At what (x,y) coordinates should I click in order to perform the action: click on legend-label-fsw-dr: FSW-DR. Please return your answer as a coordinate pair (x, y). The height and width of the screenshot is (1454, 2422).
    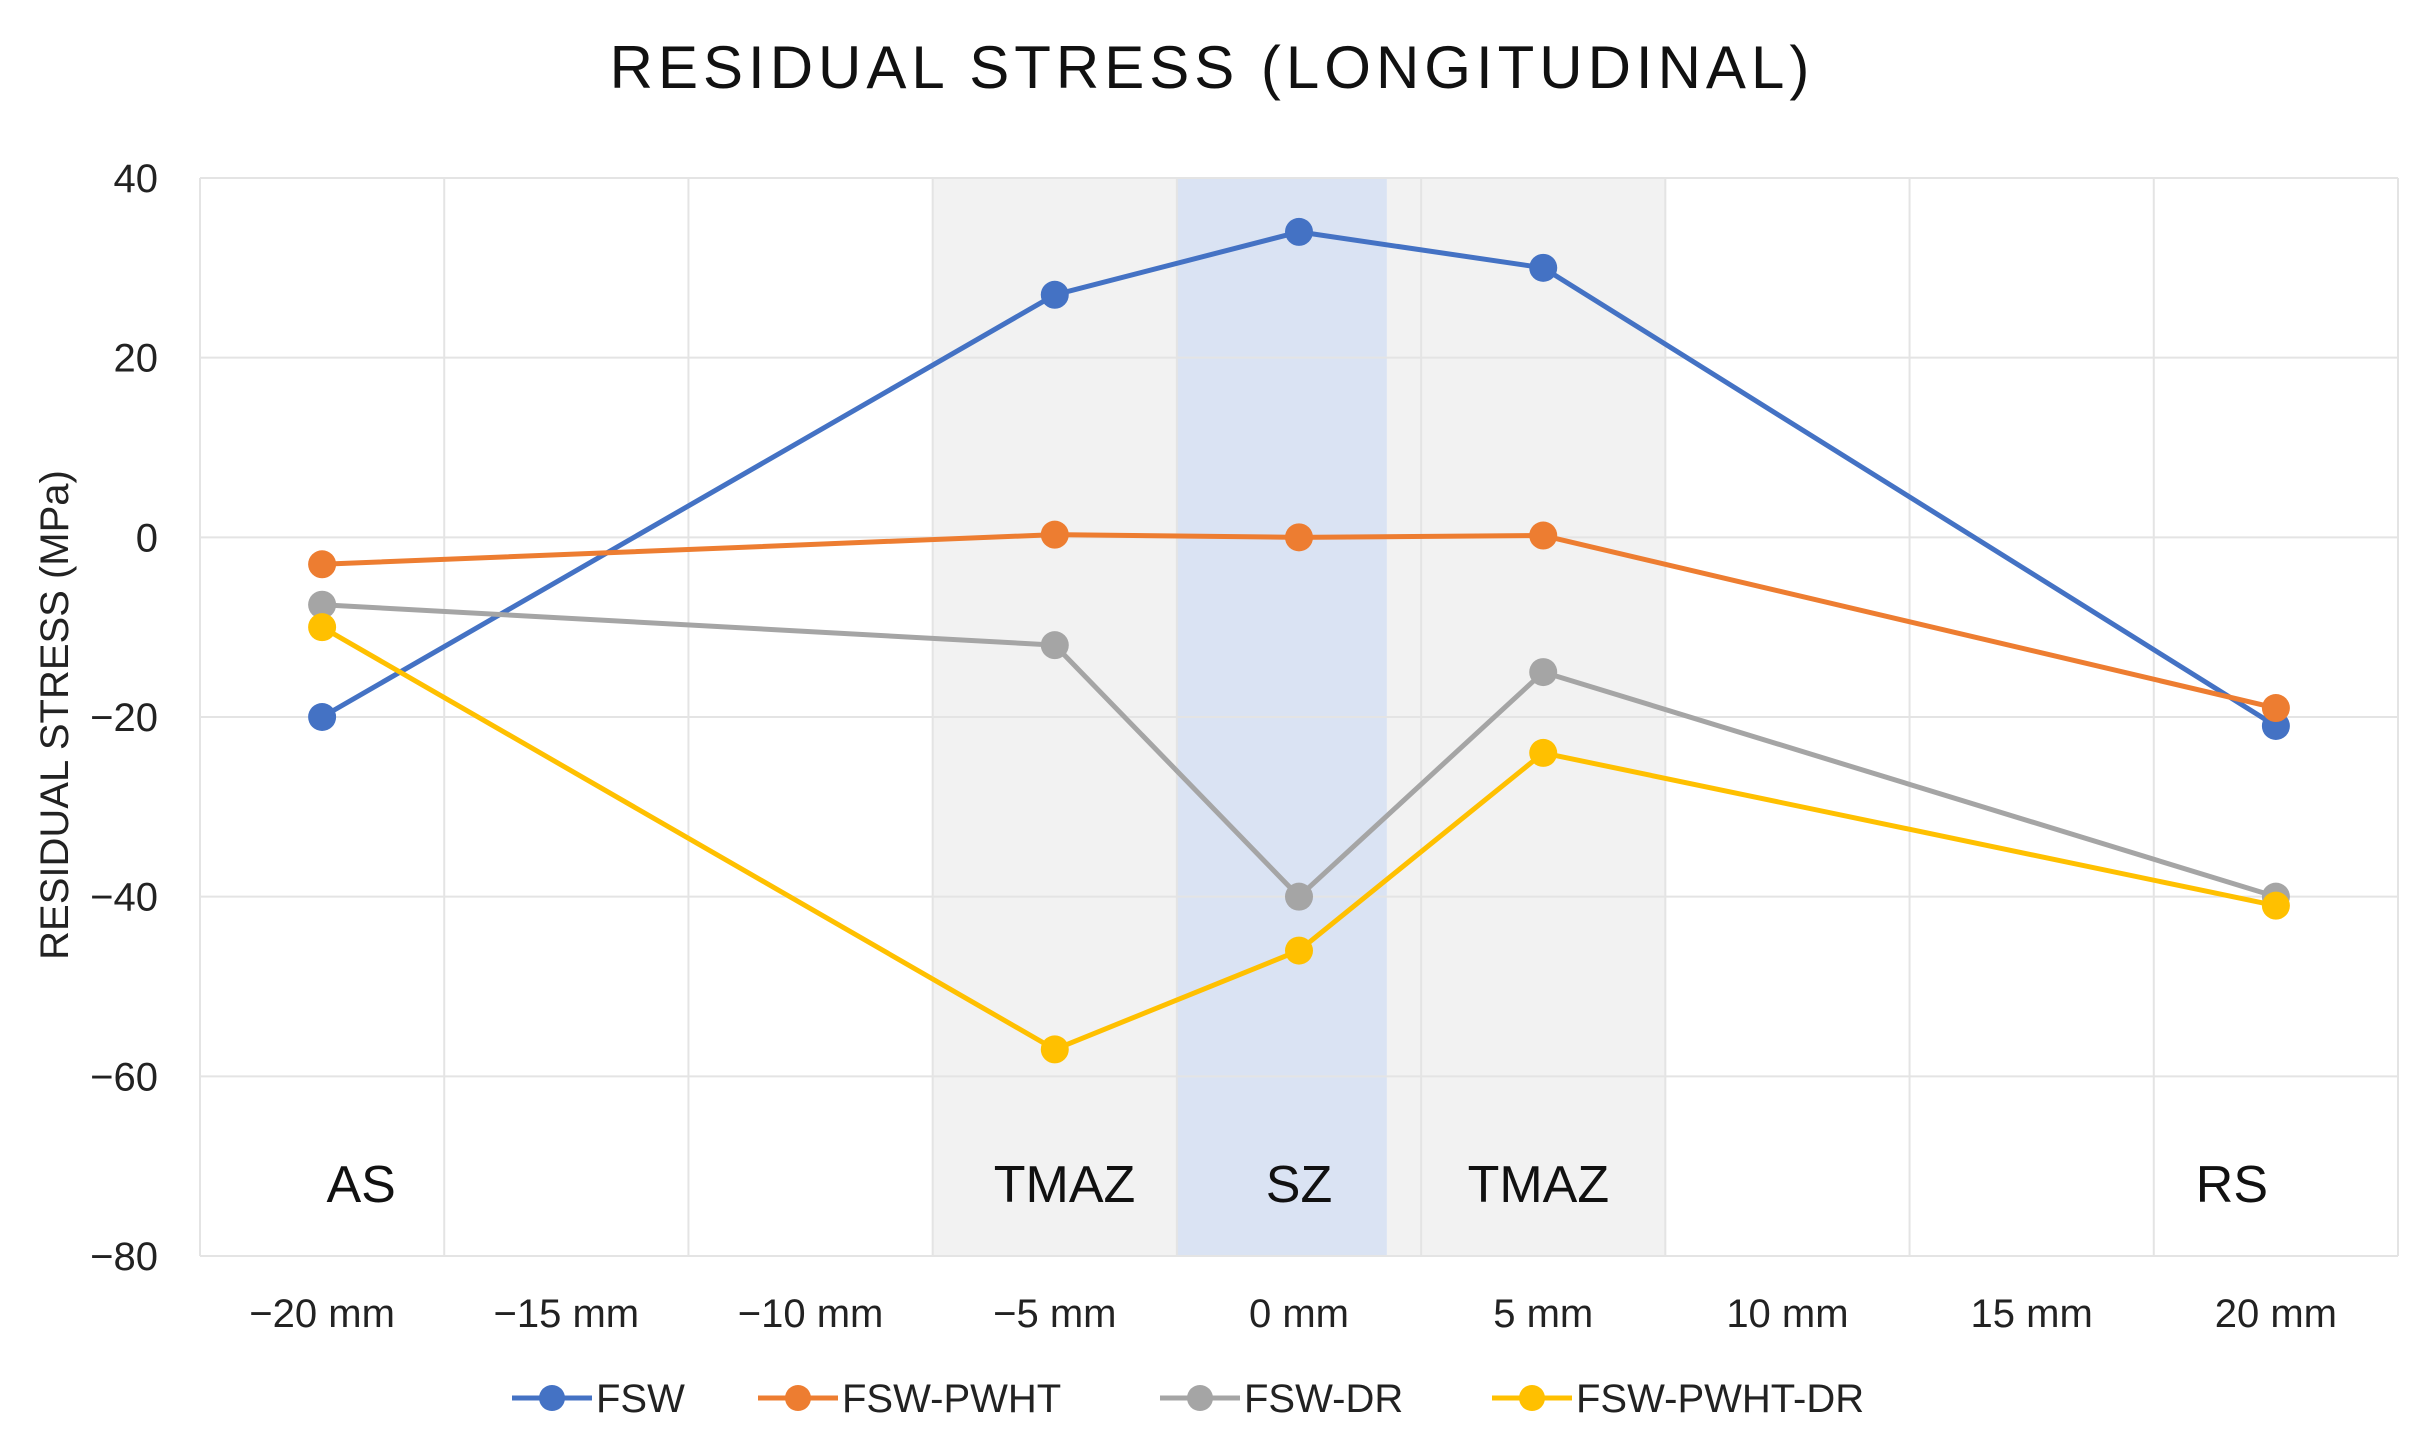
    Looking at the image, I should click on (1323, 1399).